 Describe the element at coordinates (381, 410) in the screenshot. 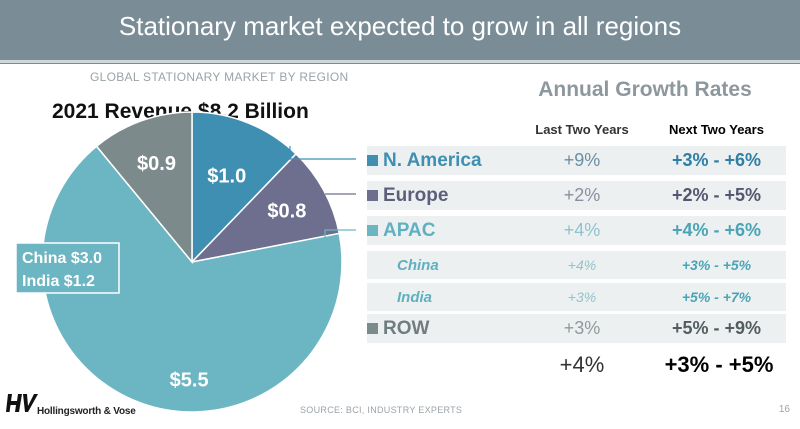

I see `source-note: SOURCE: BCI, INDUSTRY EXPERTS` at that location.